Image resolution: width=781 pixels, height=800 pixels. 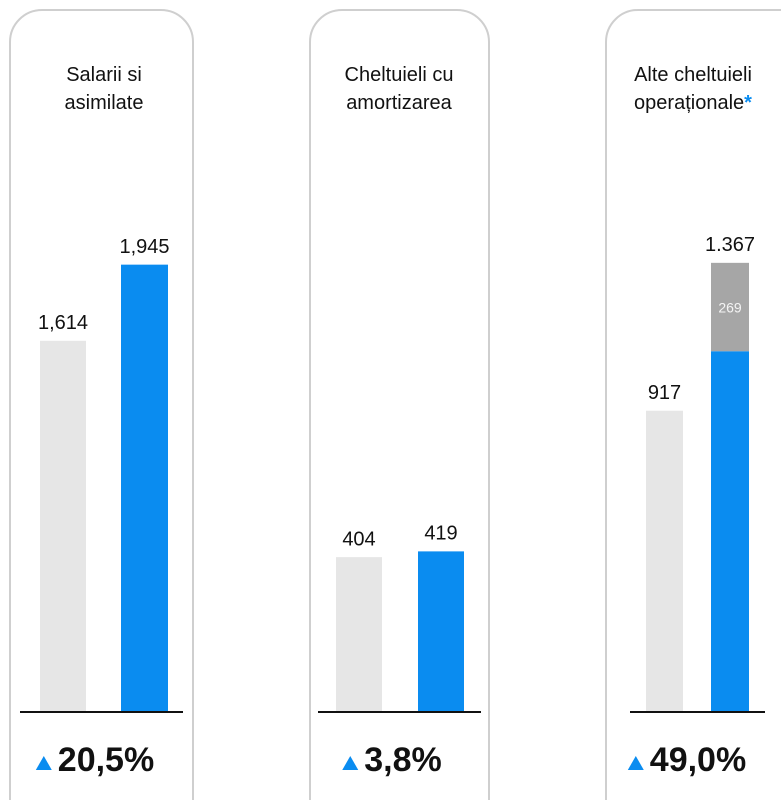 I want to click on title-line: Salarii si, so click(x=104, y=75).